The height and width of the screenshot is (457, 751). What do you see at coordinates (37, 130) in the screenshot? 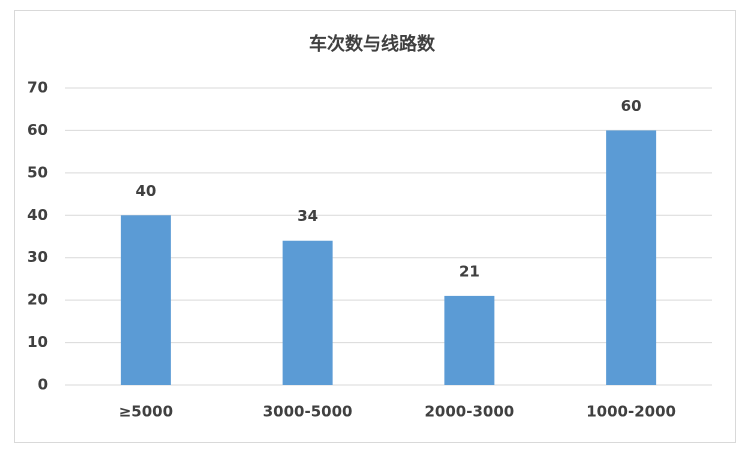
I see `y-tick-label: 60` at bounding box center [37, 130].